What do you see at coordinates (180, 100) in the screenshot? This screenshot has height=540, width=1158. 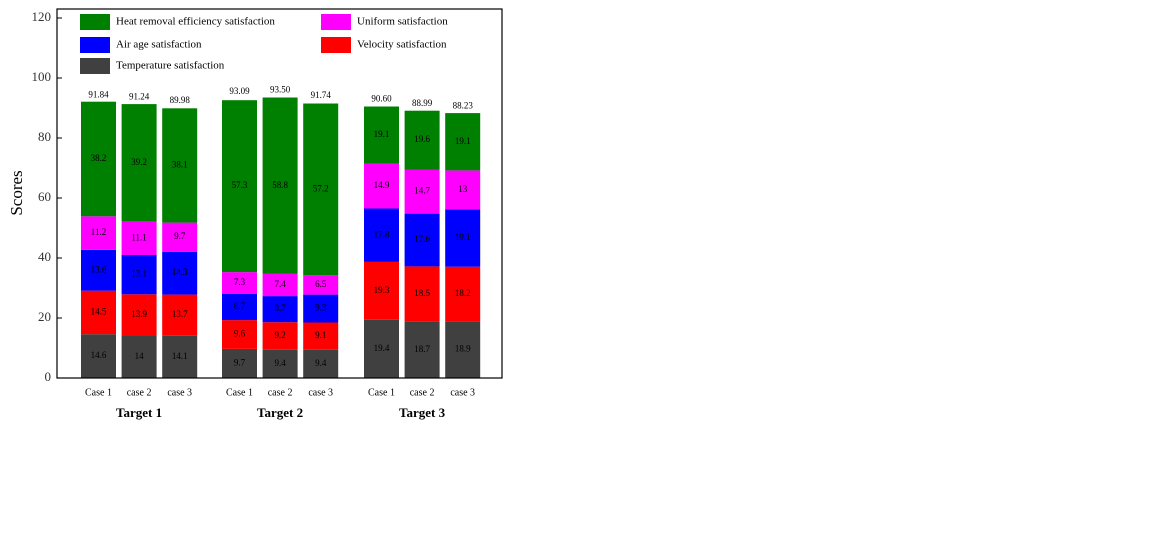 I see `total-label: 89.98` at bounding box center [180, 100].